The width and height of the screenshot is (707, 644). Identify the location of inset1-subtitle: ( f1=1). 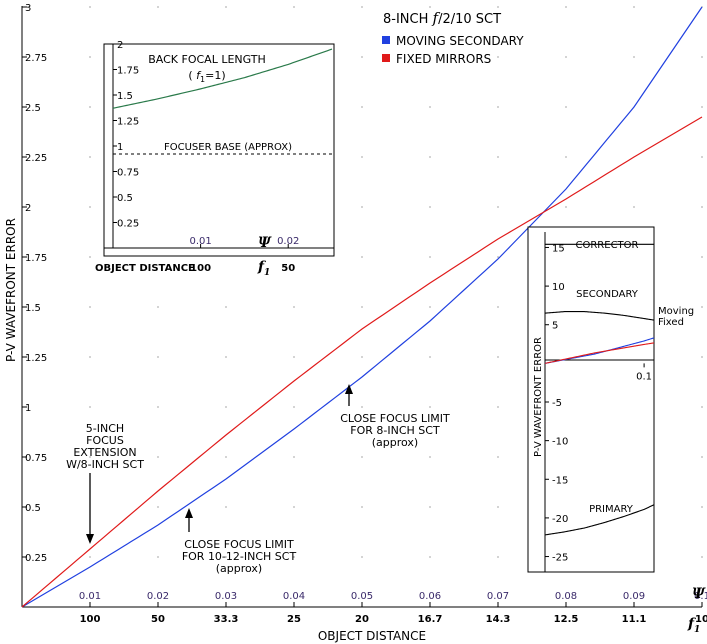
(206, 76).